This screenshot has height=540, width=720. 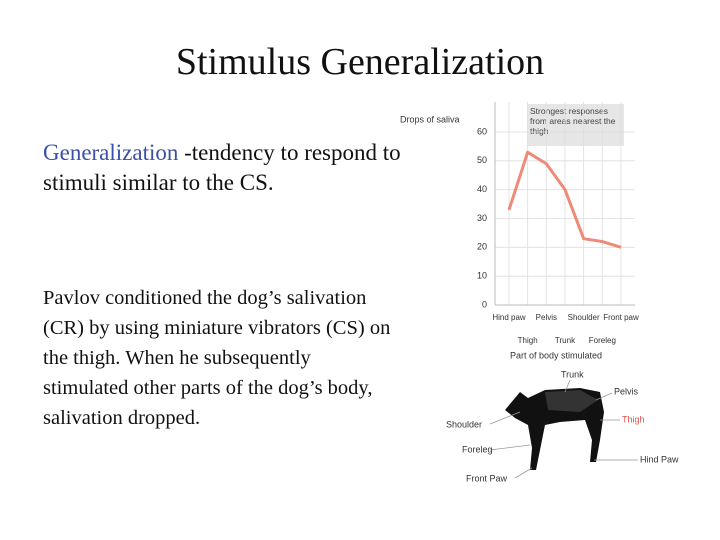 What do you see at coordinates (571, 401) in the screenshot?
I see `dog-saddle` at bounding box center [571, 401].